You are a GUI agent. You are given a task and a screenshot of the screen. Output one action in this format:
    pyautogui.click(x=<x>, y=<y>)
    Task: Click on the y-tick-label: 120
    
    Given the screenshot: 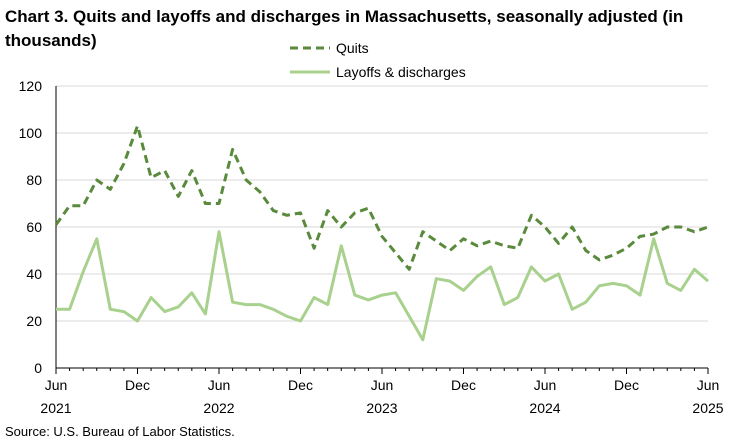 What is the action you would take?
    pyautogui.click(x=31, y=86)
    